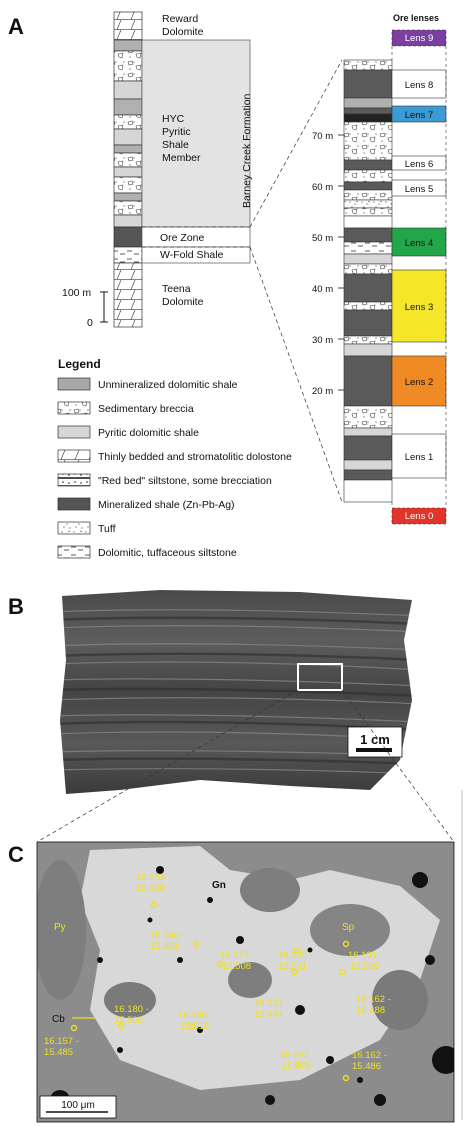 The image size is (466, 1126). Describe the element at coordinates (419, 38) in the screenshot. I see `lens-9: Lens 9` at that location.